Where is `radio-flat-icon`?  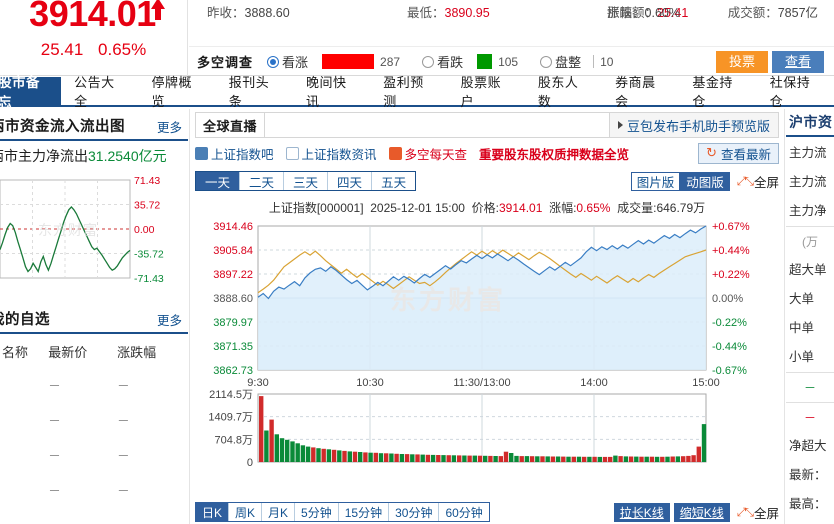 radio-flat-icon is located at coordinates (546, 61).